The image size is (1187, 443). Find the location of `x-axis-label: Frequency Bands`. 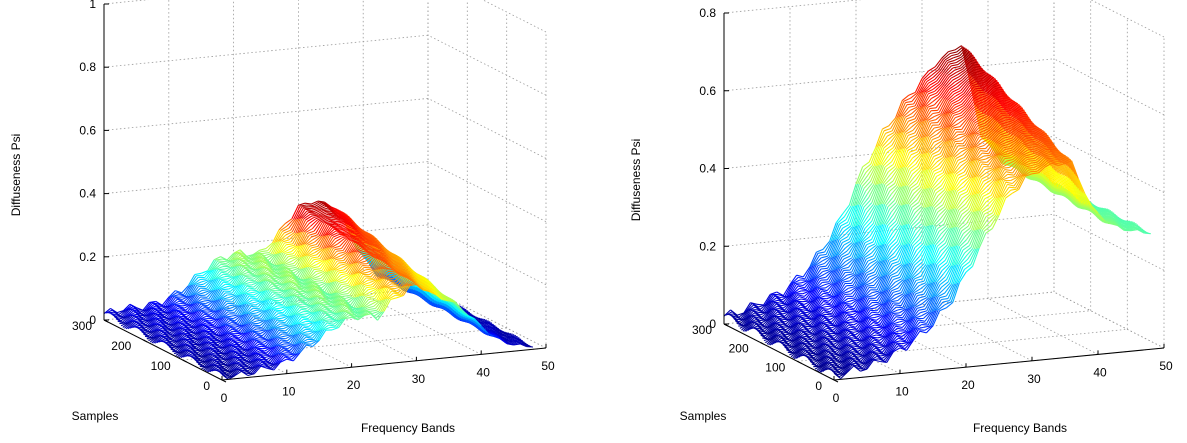

x-axis-label: Frequency Bands is located at coordinates (408, 428).